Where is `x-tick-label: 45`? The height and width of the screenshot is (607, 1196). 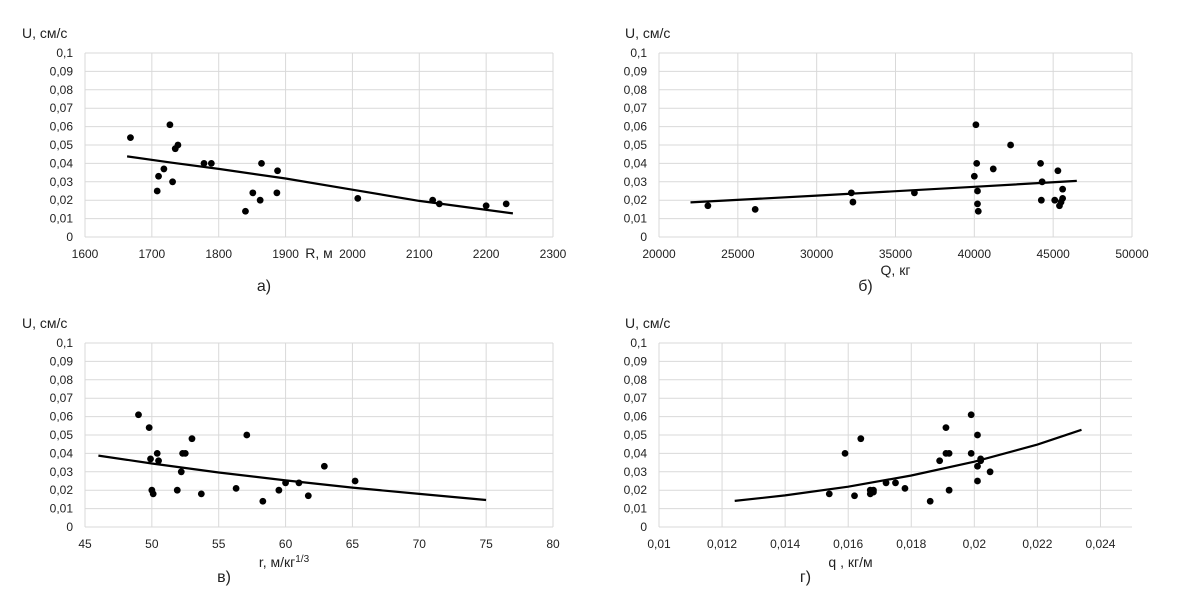 x-tick-label: 45 is located at coordinates (85, 544).